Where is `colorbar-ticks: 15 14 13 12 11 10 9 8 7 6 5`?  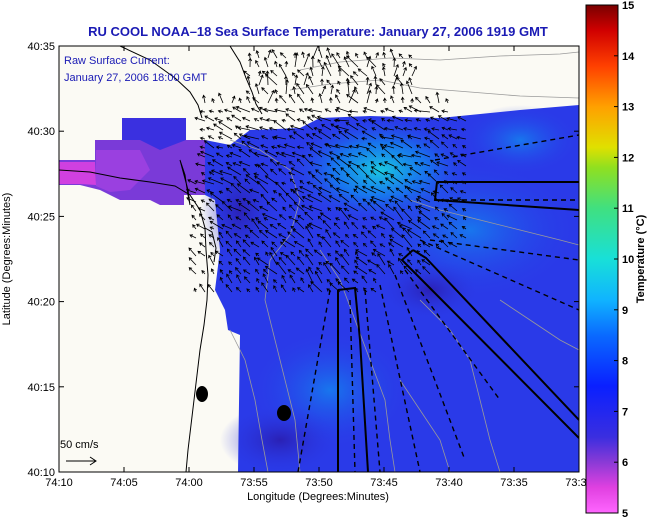 colorbar-ticks: 15 14 13 12 11 10 9 8 7 6 5 is located at coordinates (624, 259).